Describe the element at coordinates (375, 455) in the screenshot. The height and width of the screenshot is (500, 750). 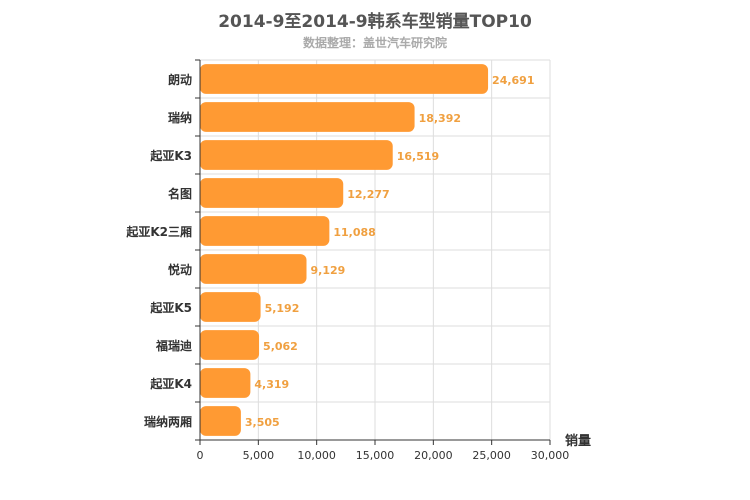
I see `x-tick-label: 15,000` at that location.